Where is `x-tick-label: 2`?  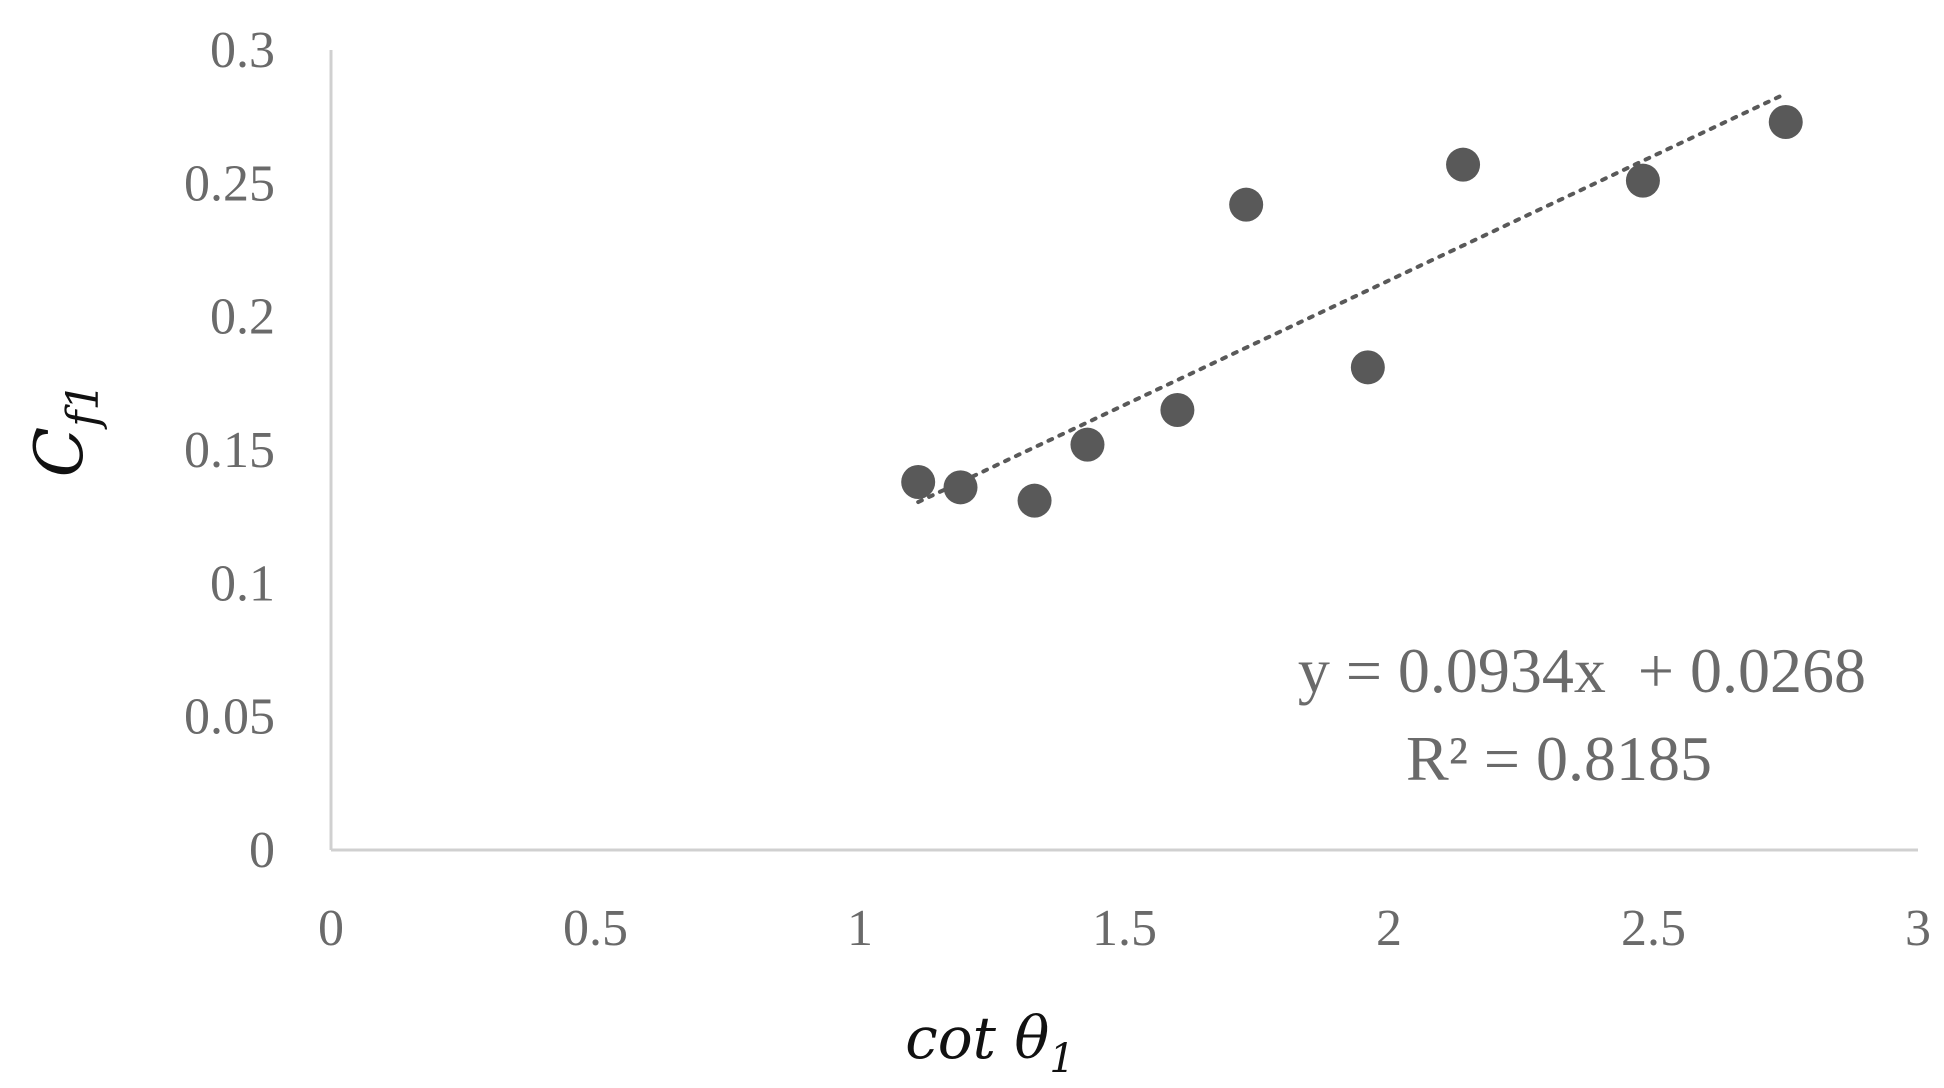
x-tick-label: 2 is located at coordinates (1389, 928).